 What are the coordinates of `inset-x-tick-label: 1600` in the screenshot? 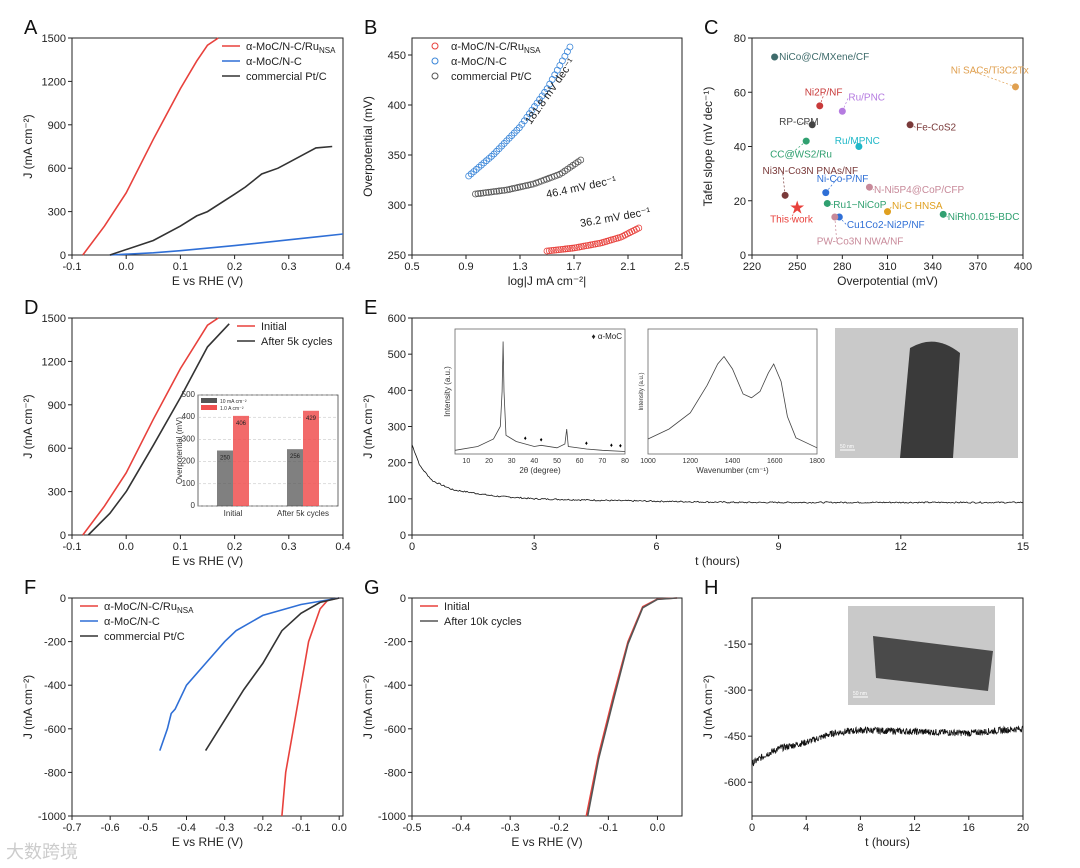 It's located at (775, 461).